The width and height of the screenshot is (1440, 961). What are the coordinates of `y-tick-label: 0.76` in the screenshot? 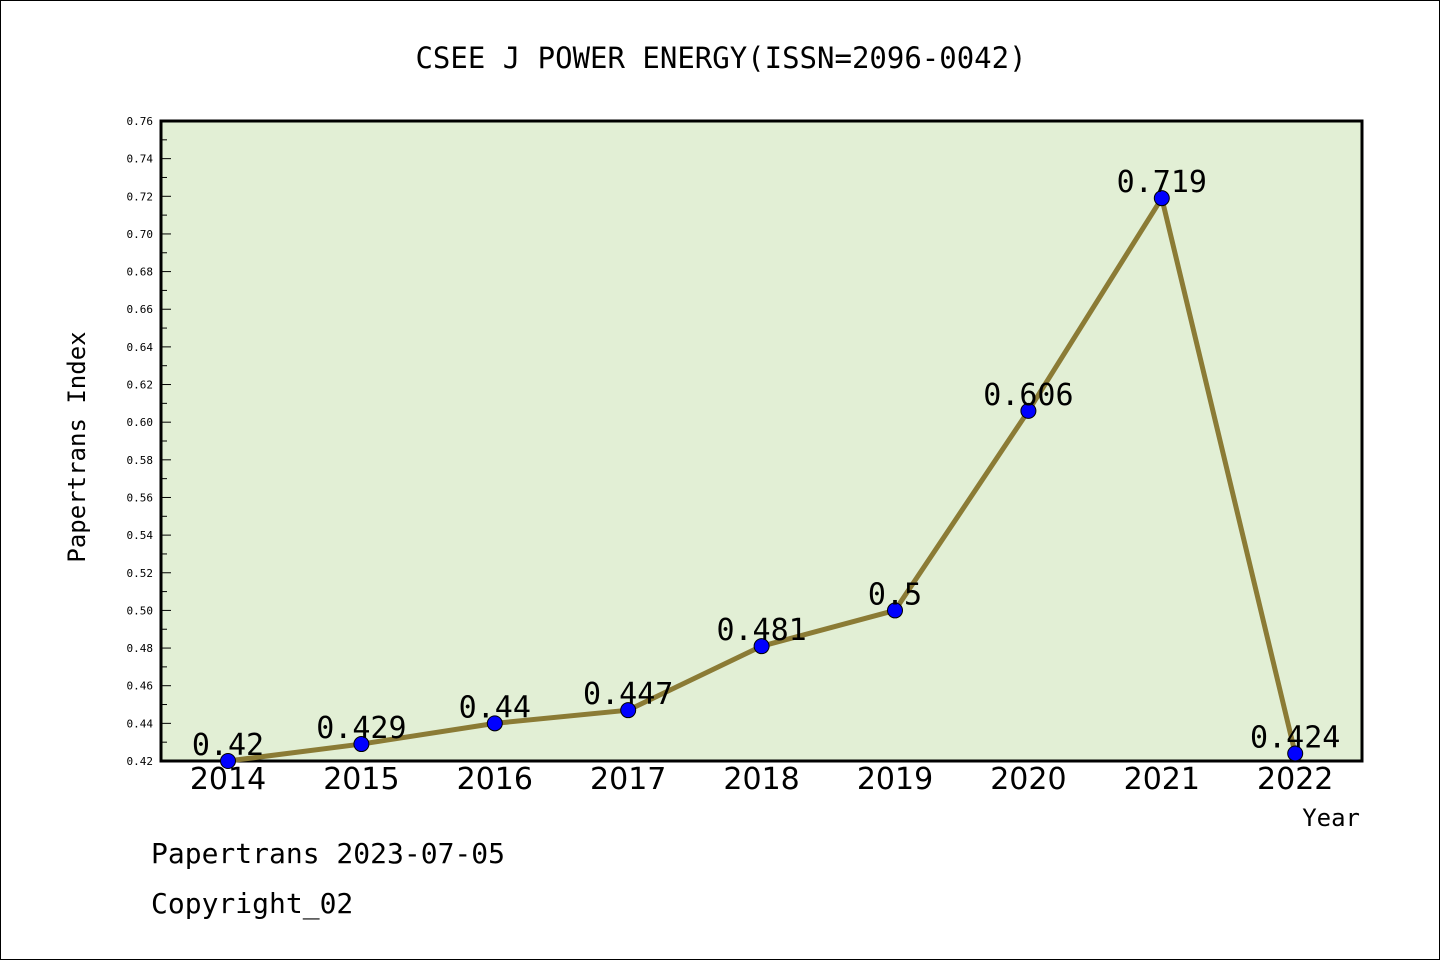 It's located at (140, 121).